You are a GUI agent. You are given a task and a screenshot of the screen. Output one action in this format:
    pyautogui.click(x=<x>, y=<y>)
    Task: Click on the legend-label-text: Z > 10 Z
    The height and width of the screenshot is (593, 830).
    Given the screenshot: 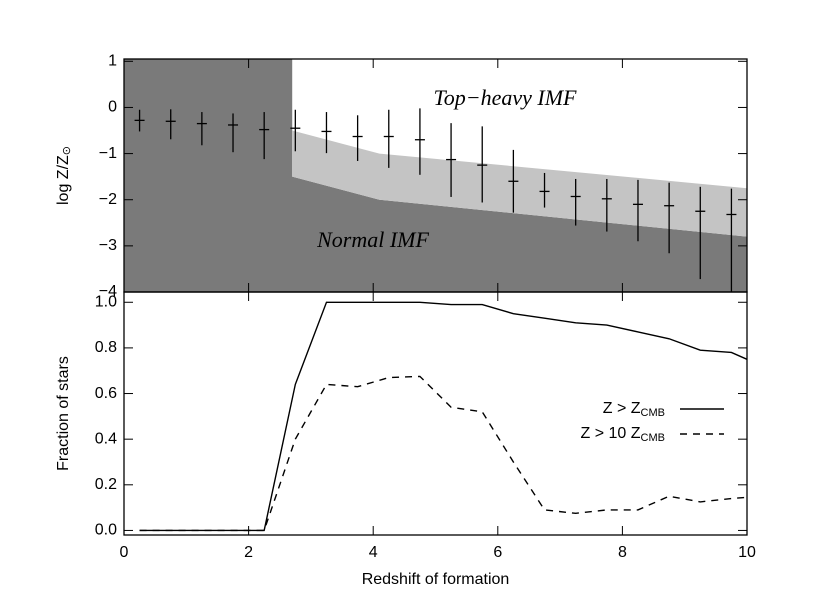 What is the action you would take?
    pyautogui.click(x=611, y=433)
    